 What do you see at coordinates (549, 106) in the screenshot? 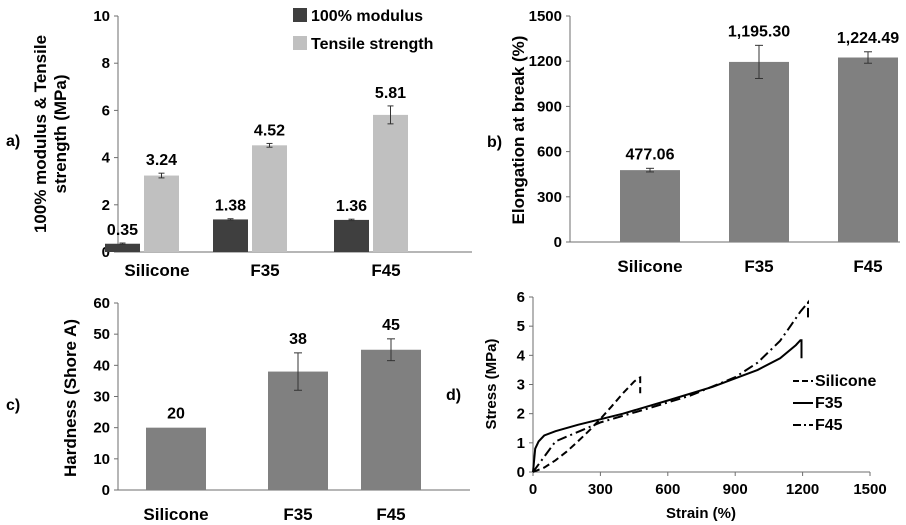
I see `y-tick-label: 900` at bounding box center [549, 106].